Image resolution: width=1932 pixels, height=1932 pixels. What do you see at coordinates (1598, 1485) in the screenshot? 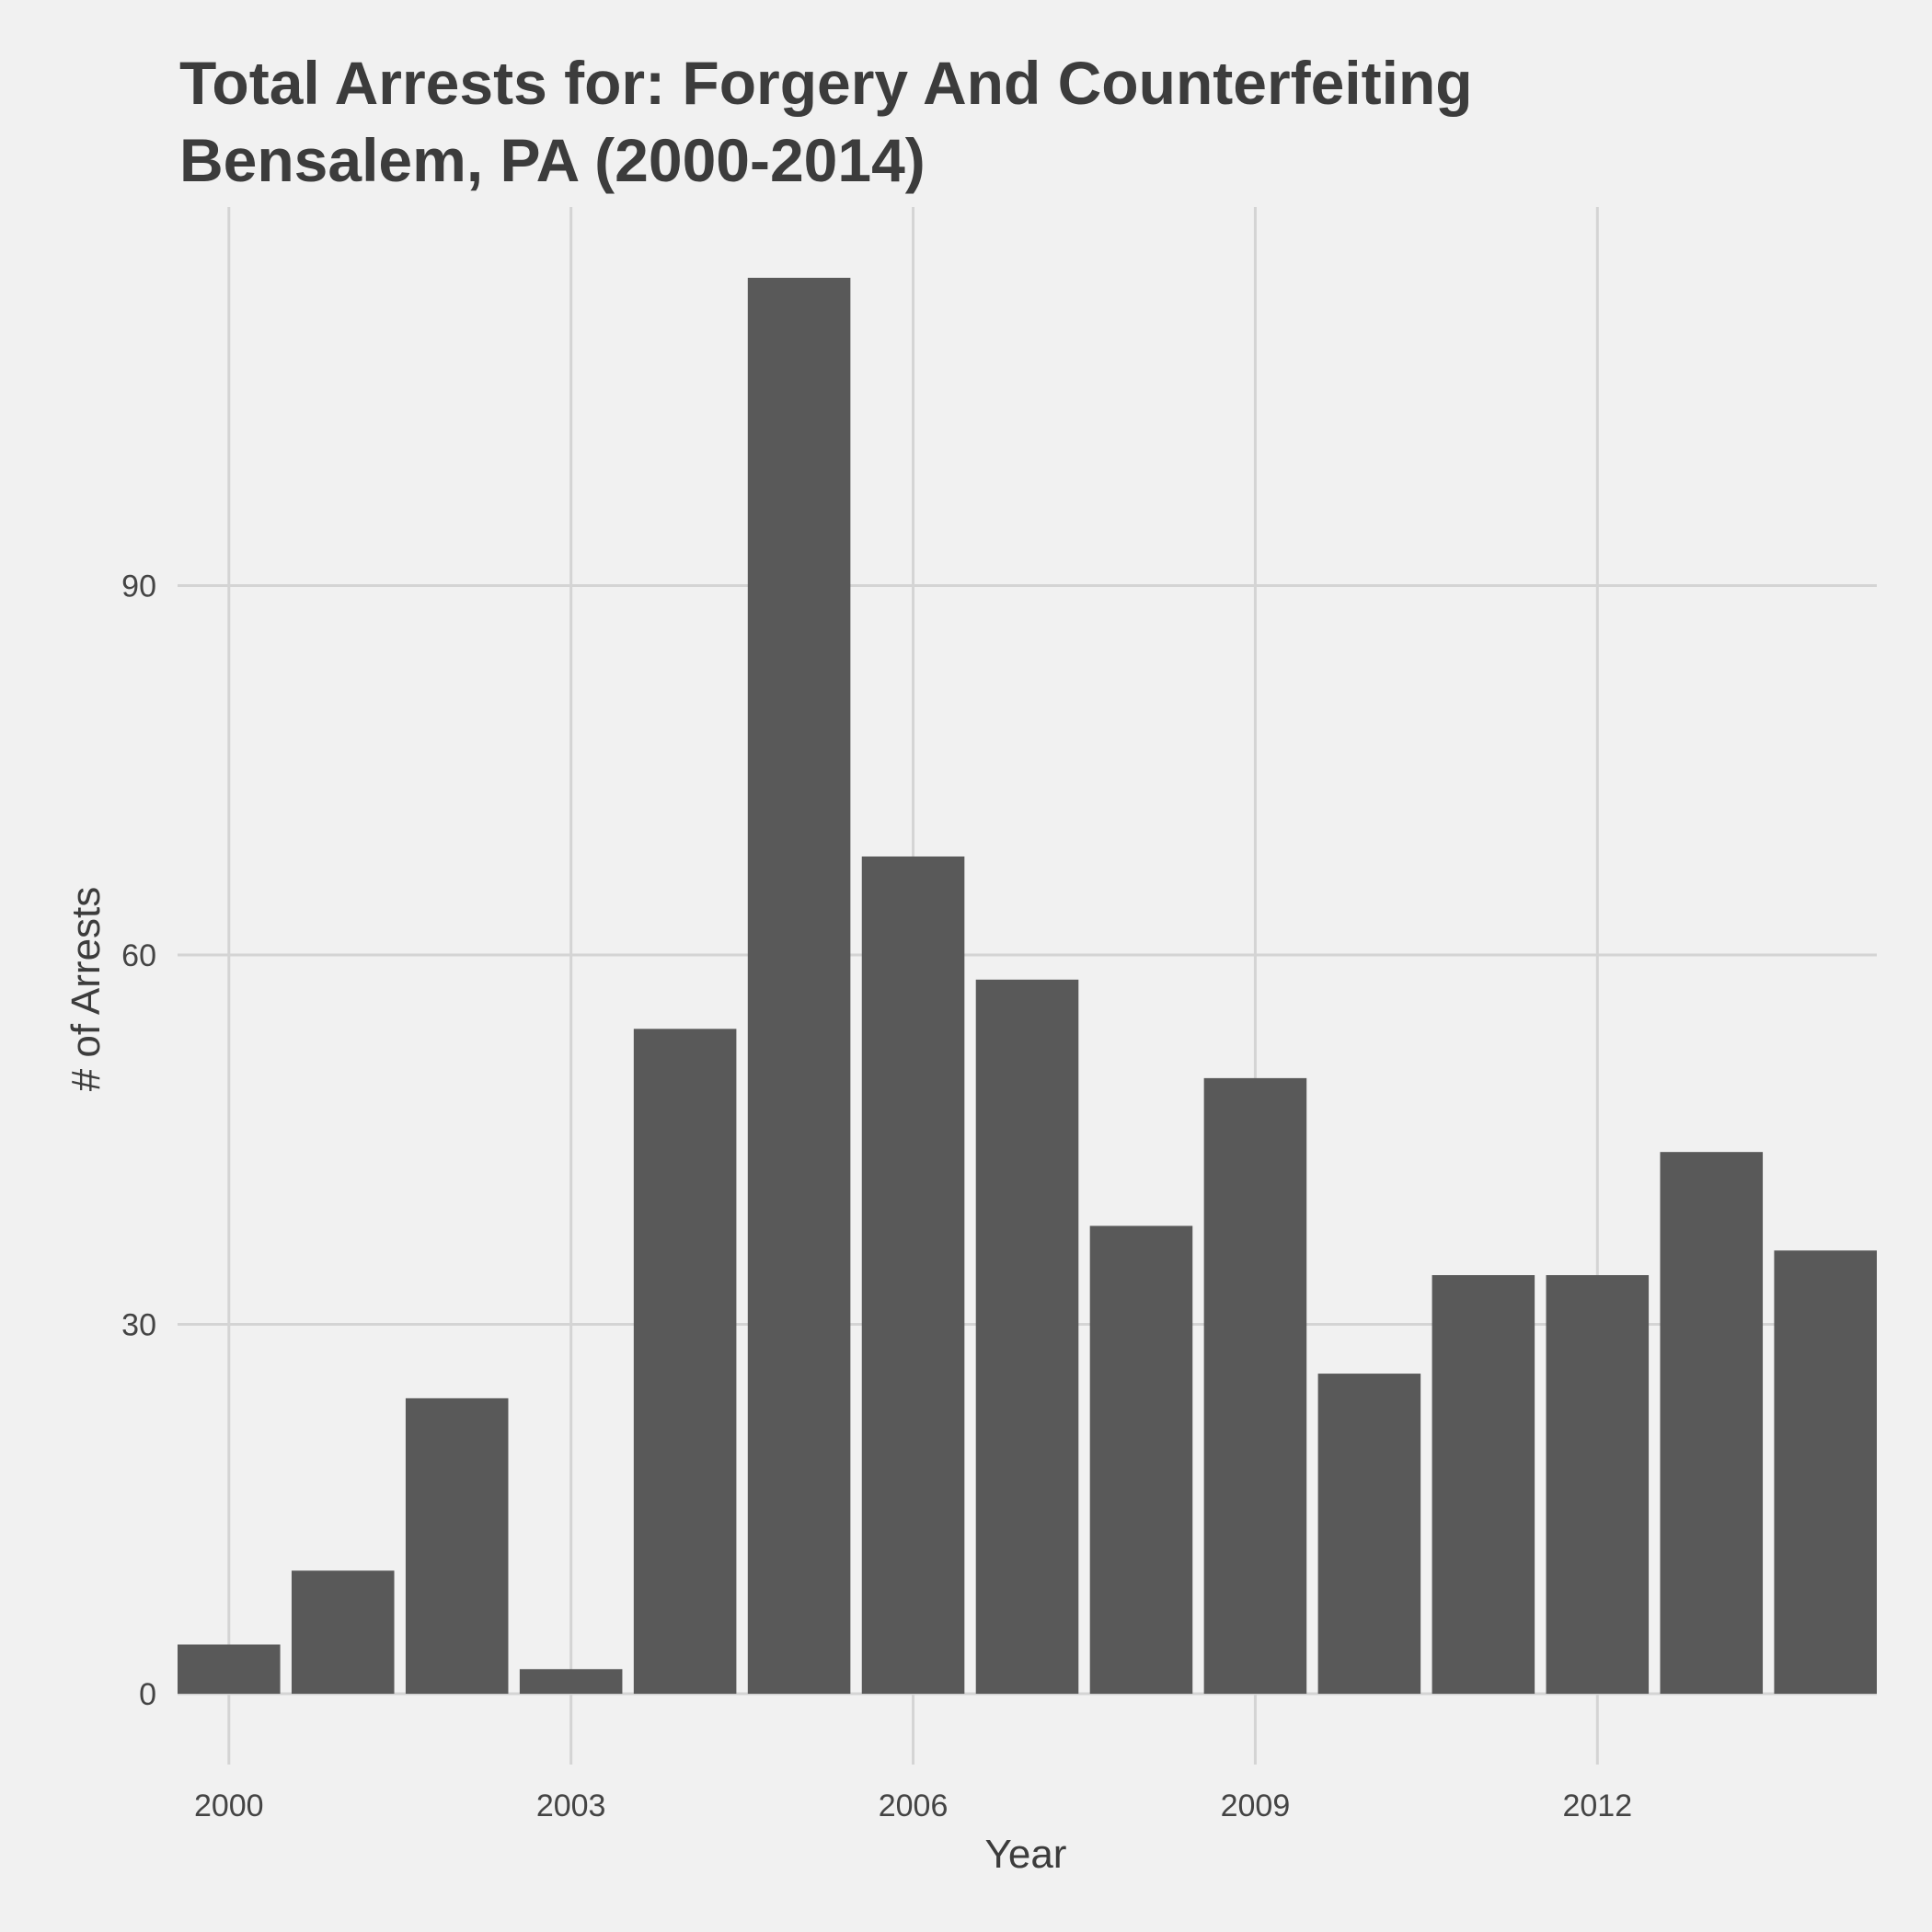
I see `bar-2012` at bounding box center [1598, 1485].